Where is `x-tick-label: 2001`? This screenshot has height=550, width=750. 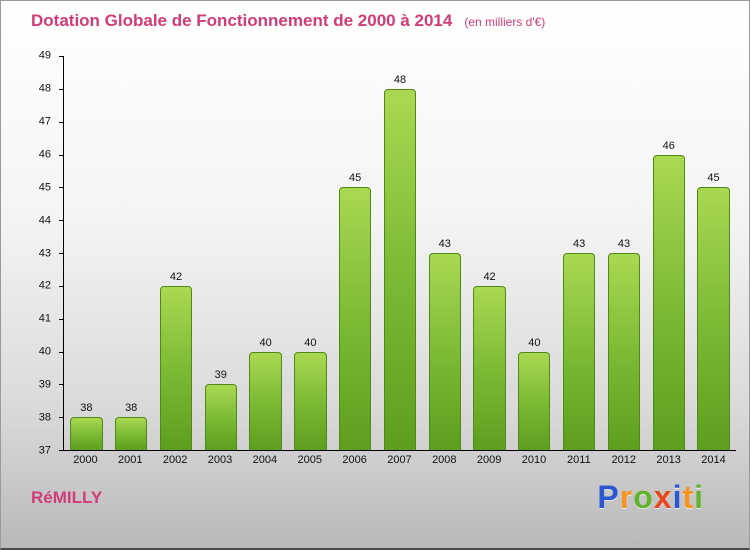 x-tick-label: 2001 is located at coordinates (130, 460).